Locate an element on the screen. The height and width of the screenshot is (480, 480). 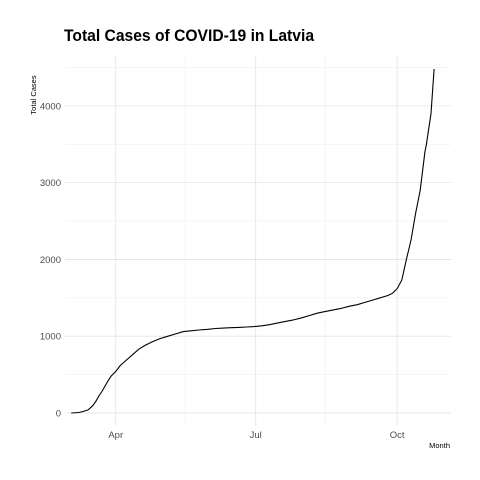
y-tick-label: 2000 is located at coordinates (50, 260).